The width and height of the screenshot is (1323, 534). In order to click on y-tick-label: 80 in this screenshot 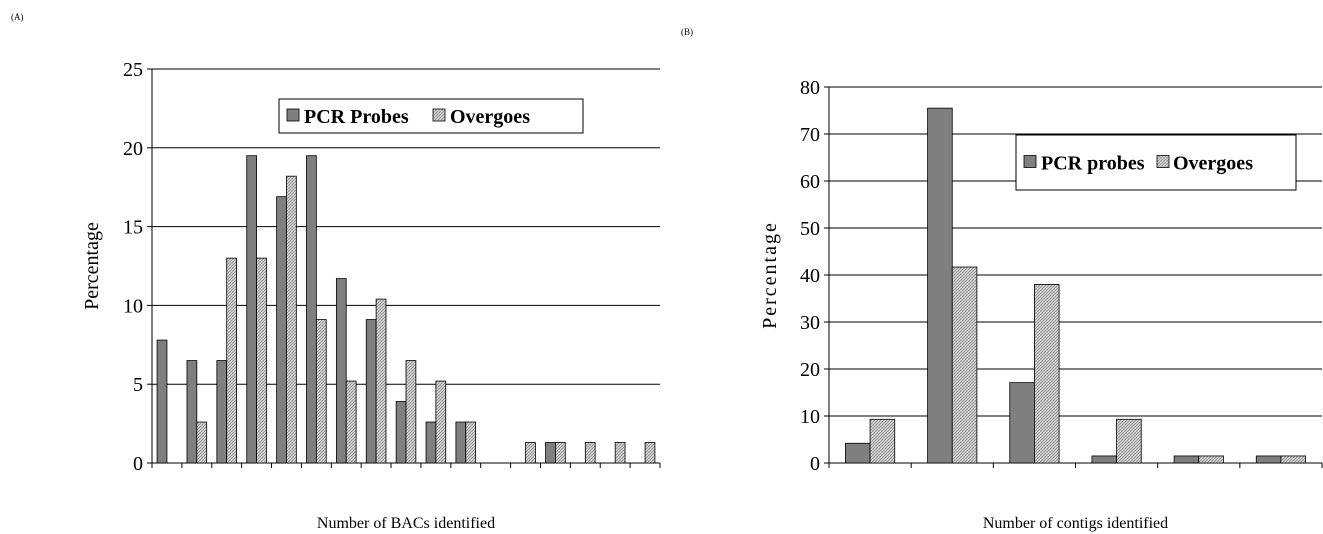, I will do `click(810, 88)`.